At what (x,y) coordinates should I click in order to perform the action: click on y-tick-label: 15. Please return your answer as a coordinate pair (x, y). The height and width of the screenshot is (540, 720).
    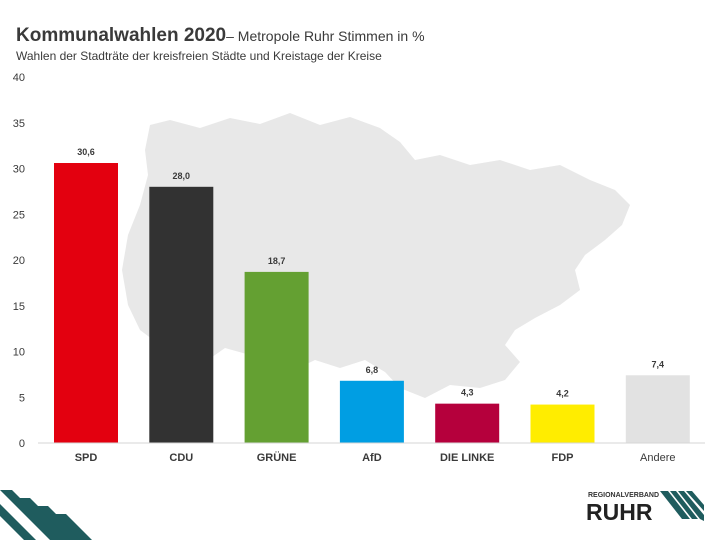
    Looking at the image, I should click on (19, 307).